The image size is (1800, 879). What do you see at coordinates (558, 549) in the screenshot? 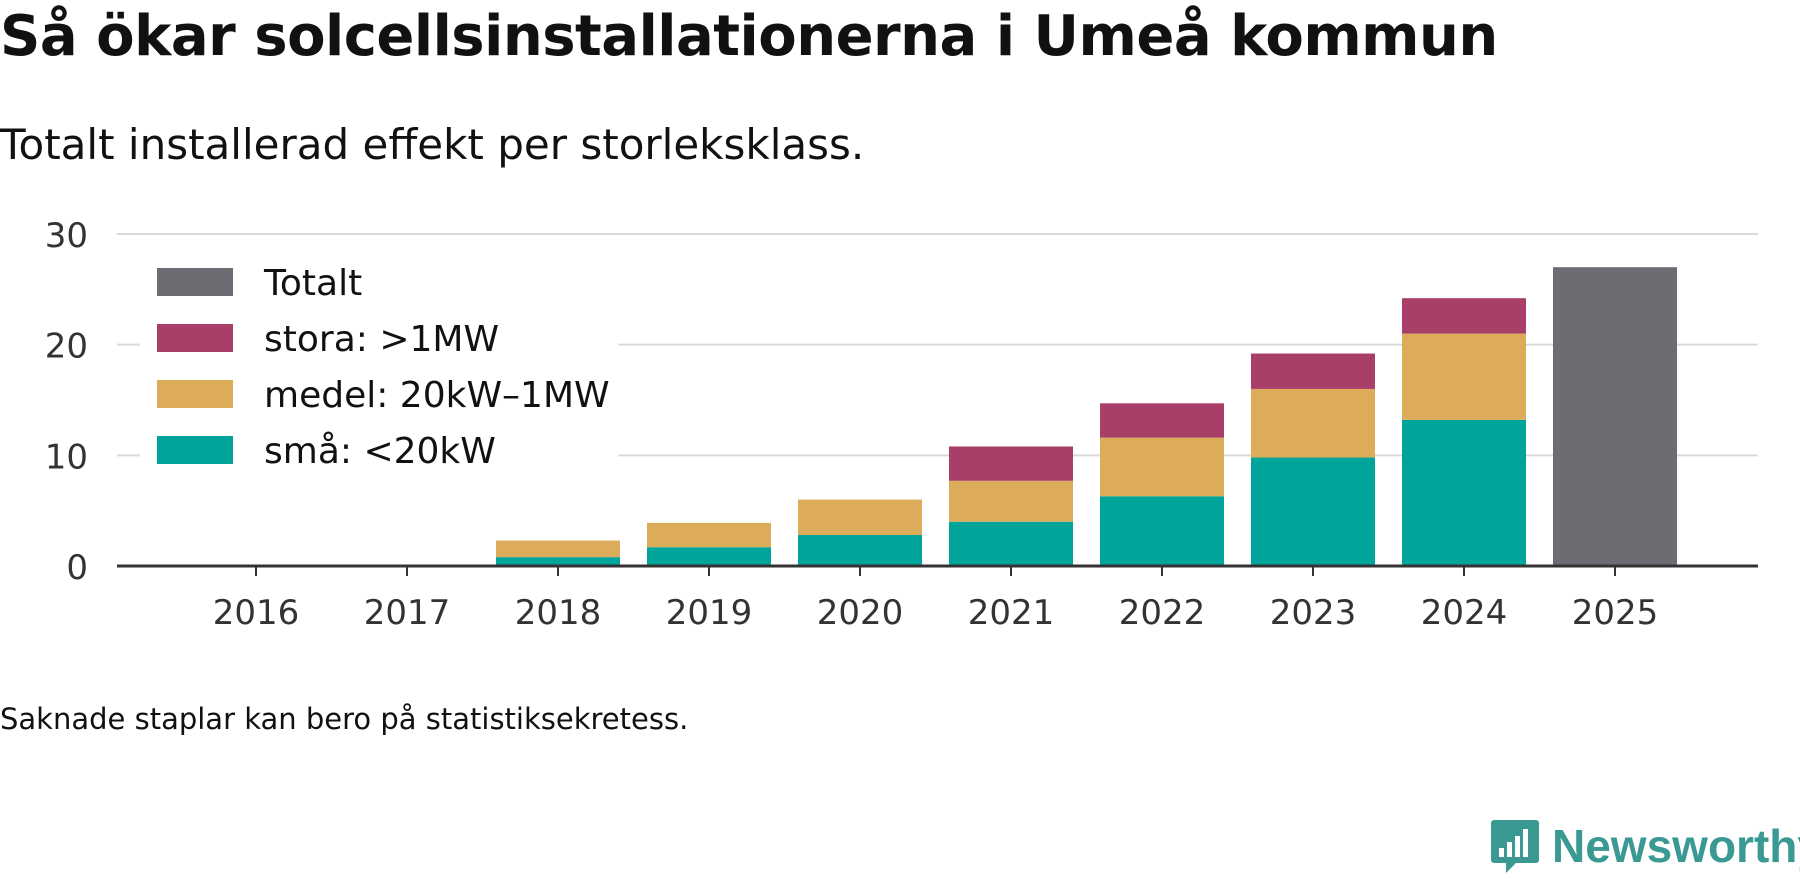
I see `bar-medel-2018` at bounding box center [558, 549].